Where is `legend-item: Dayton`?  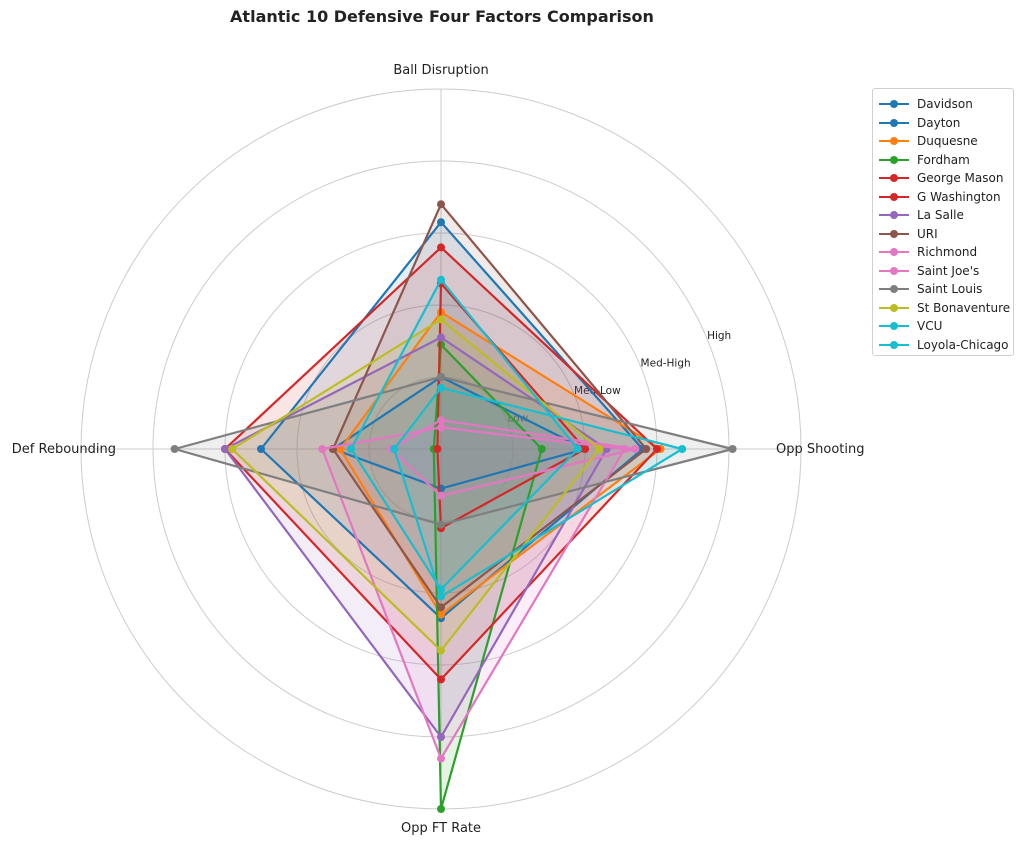
legend-item: Dayton is located at coordinates (943, 123).